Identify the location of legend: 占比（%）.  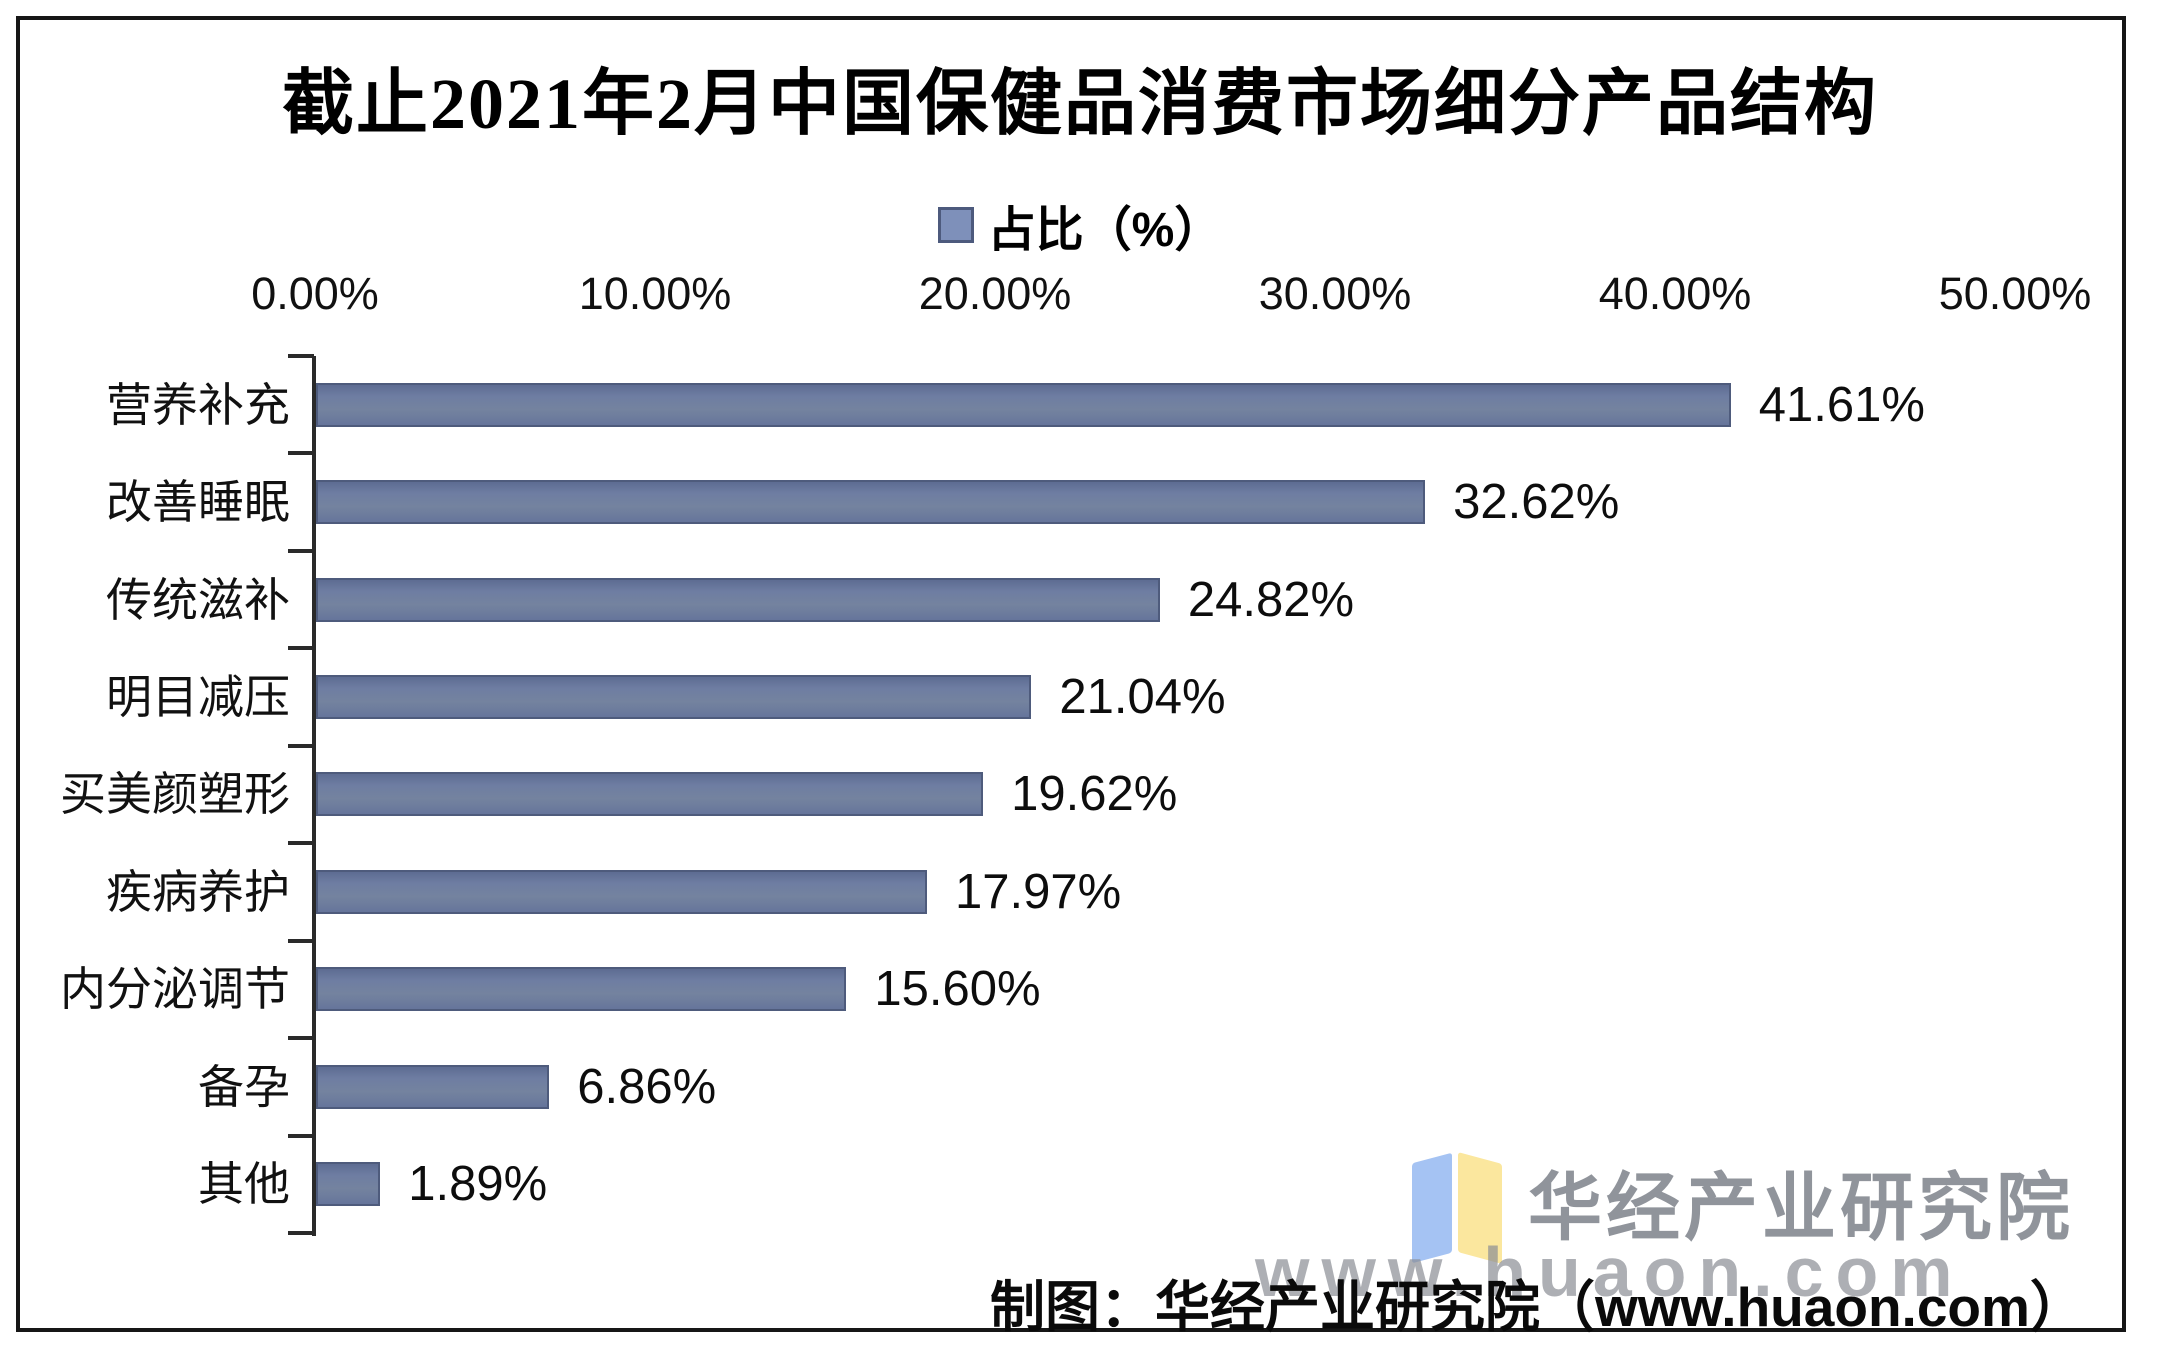
(1080, 225).